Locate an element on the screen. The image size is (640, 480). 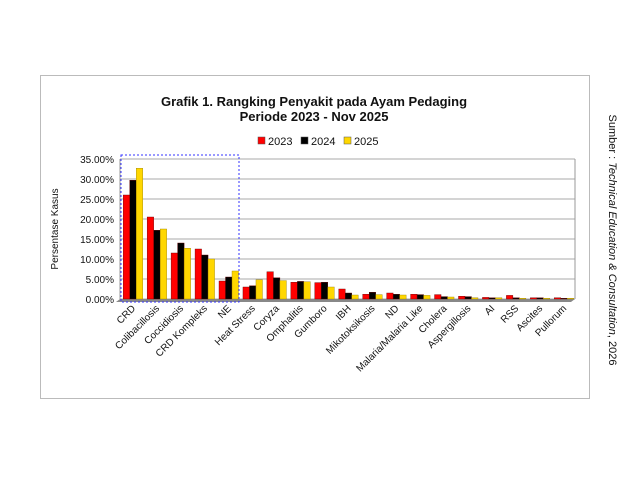
y-tick-label: 10.00% is located at coordinates (97, 260).